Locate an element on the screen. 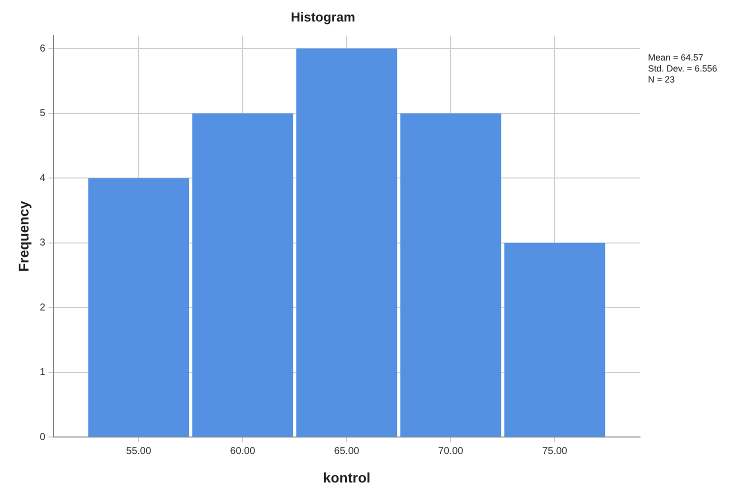 The image size is (736, 495). x-tick-label: 60.00 is located at coordinates (243, 451).